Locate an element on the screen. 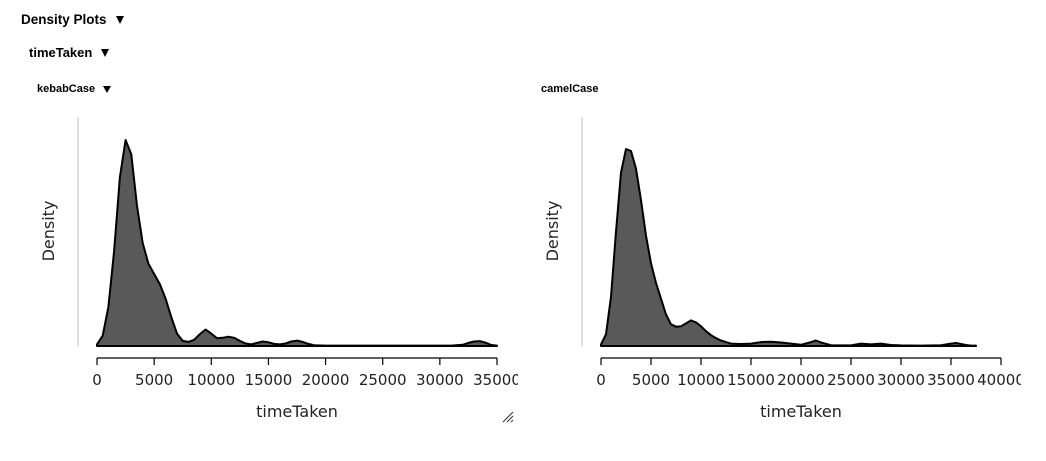 Image resolution: width=1046 pixels, height=461 pixels. x-tick-labels: 0 5000 10000 15000 20000 25000 30000 35000 is located at coordinates (306, 380).